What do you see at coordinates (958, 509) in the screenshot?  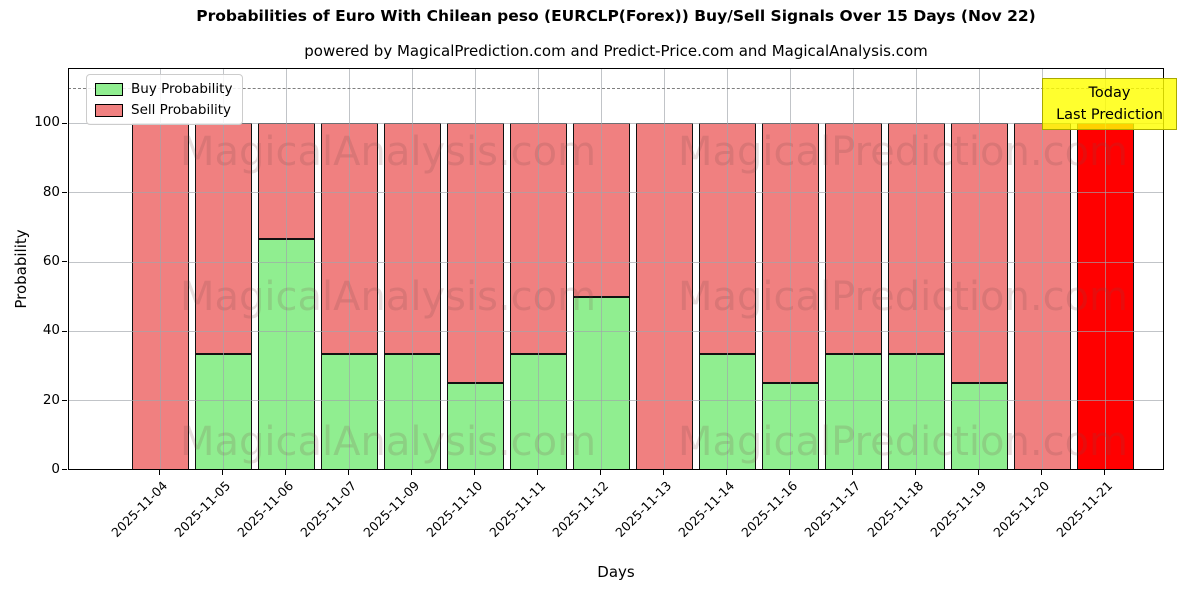 I see `x-tick-label: 2025-11-19` at bounding box center [958, 509].